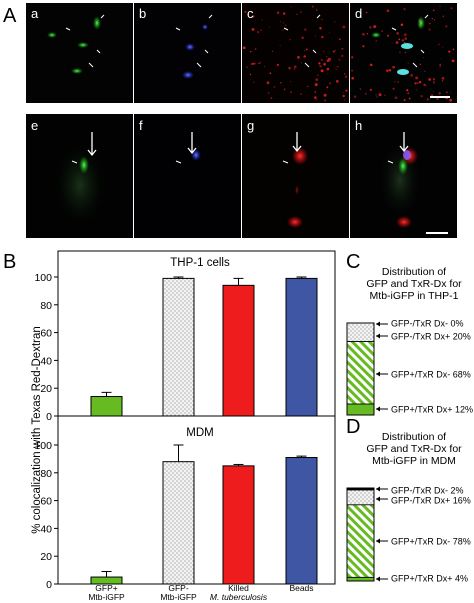 The image size is (474, 603). I want to click on micro-label-b: b, so click(142, 13).